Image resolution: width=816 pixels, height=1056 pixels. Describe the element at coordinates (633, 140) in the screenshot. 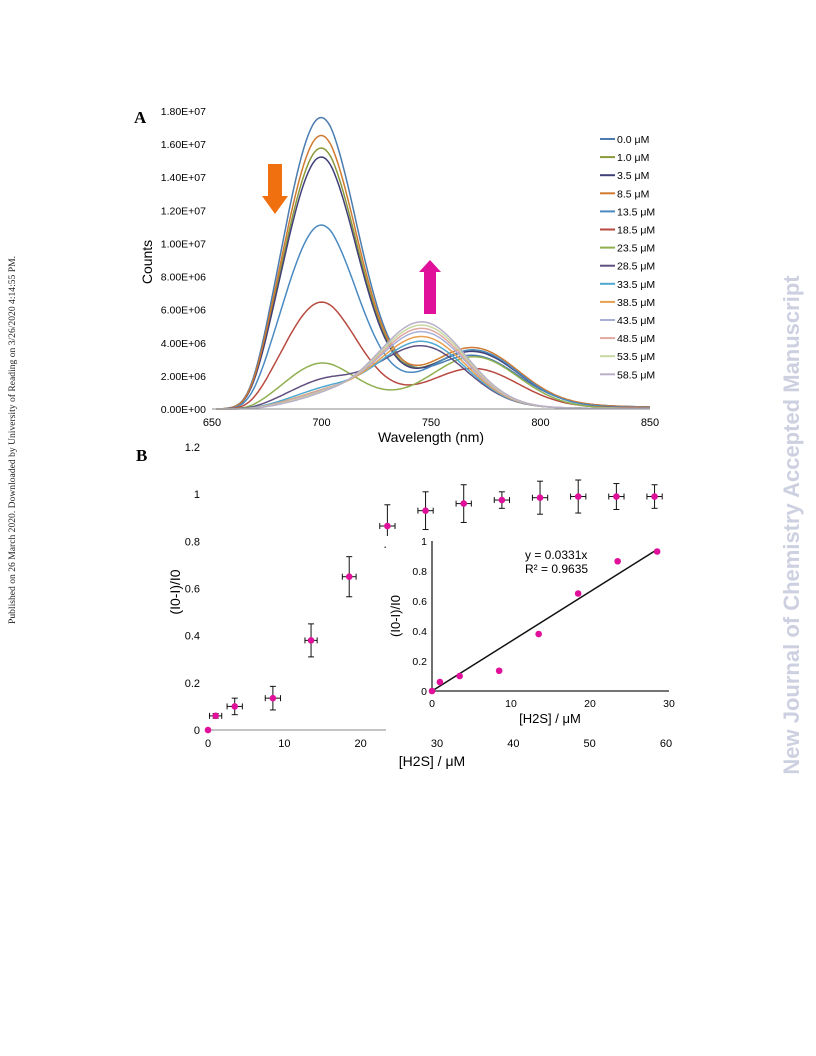

I see `legend-entry-label: 0.0 μM` at that location.